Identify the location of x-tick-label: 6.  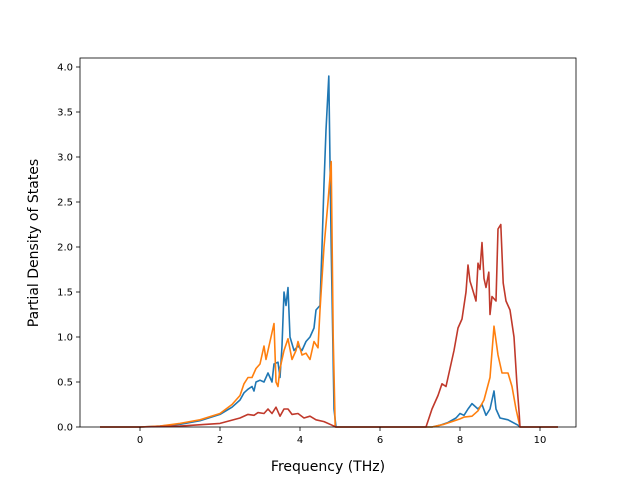
(380, 440).